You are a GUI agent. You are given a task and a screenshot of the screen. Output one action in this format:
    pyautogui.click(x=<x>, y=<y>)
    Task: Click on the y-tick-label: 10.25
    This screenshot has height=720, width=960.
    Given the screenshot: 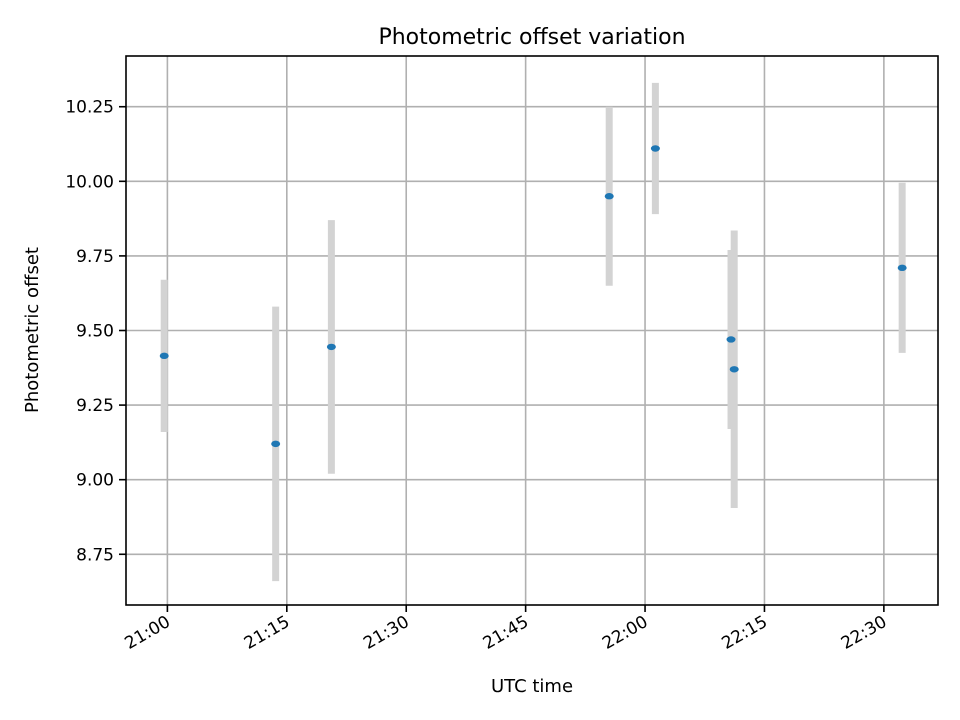 What is the action you would take?
    pyautogui.click(x=89, y=108)
    